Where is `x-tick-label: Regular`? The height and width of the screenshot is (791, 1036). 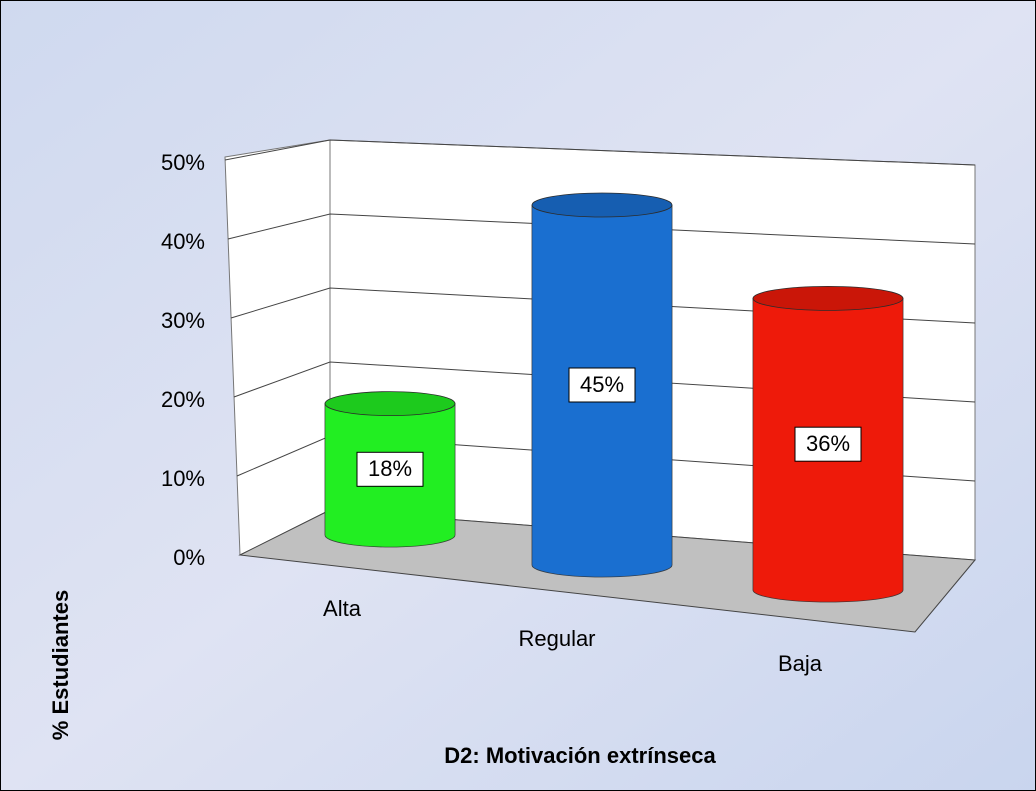
x-tick-label: Regular is located at coordinates (556, 638).